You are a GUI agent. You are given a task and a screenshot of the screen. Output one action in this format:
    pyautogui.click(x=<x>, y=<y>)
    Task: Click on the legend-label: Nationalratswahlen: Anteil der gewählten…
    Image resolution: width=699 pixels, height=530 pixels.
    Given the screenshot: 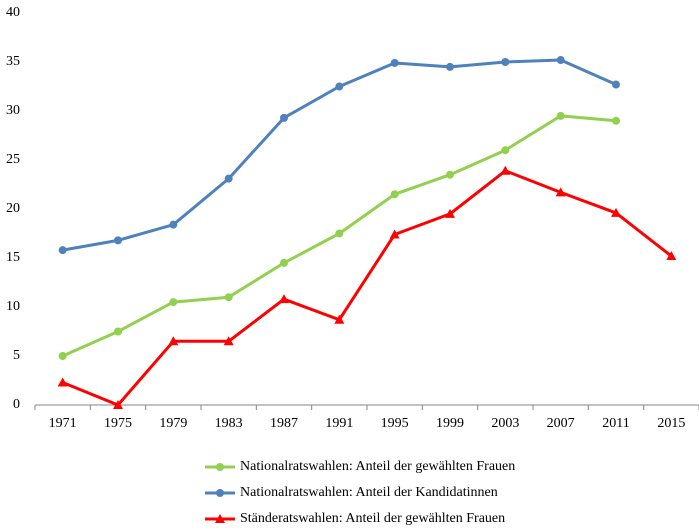 What is the action you would take?
    pyautogui.click(x=377, y=466)
    